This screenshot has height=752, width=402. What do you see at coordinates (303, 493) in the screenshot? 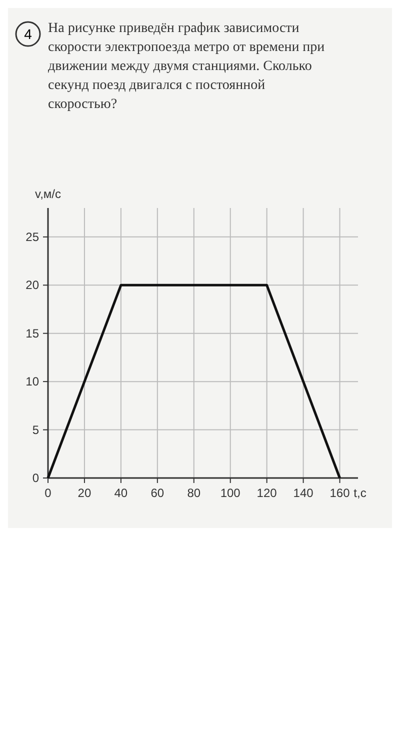
I see `x-tick-label: 140` at bounding box center [303, 493].